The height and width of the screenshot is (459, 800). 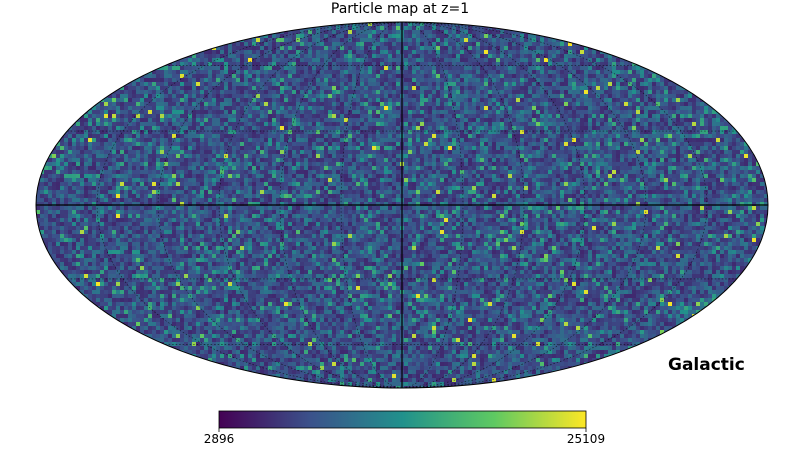 What do you see at coordinates (400, 9) in the screenshot?
I see `map-title: Particle map at z=1` at bounding box center [400, 9].